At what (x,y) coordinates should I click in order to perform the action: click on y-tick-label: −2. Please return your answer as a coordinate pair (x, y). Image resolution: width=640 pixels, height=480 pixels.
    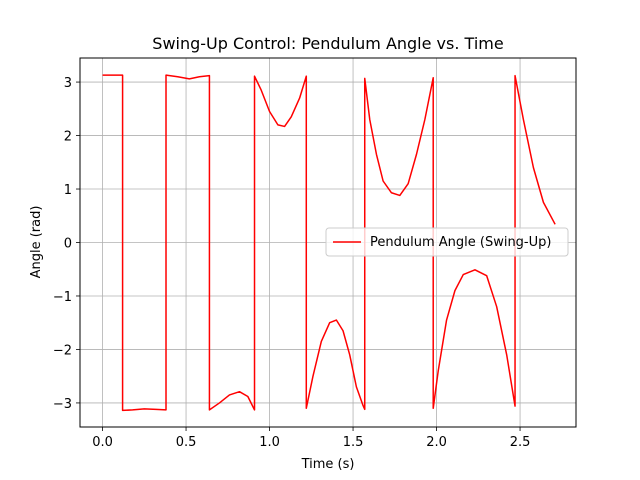
    Looking at the image, I should click on (62, 350).